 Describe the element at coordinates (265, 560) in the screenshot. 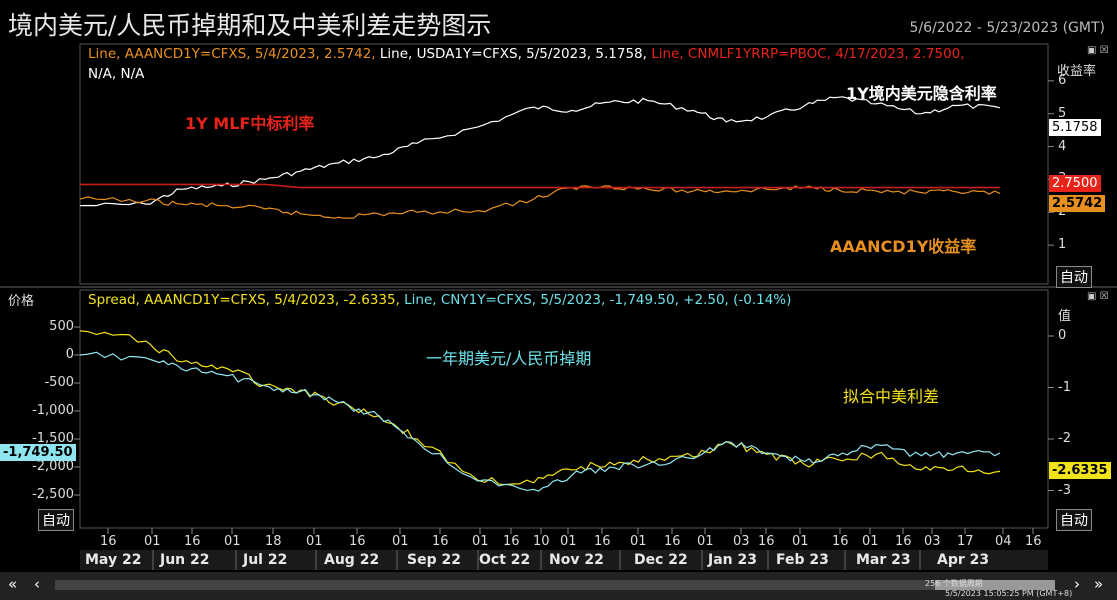

I see `x-month-label: Jul 22` at that location.